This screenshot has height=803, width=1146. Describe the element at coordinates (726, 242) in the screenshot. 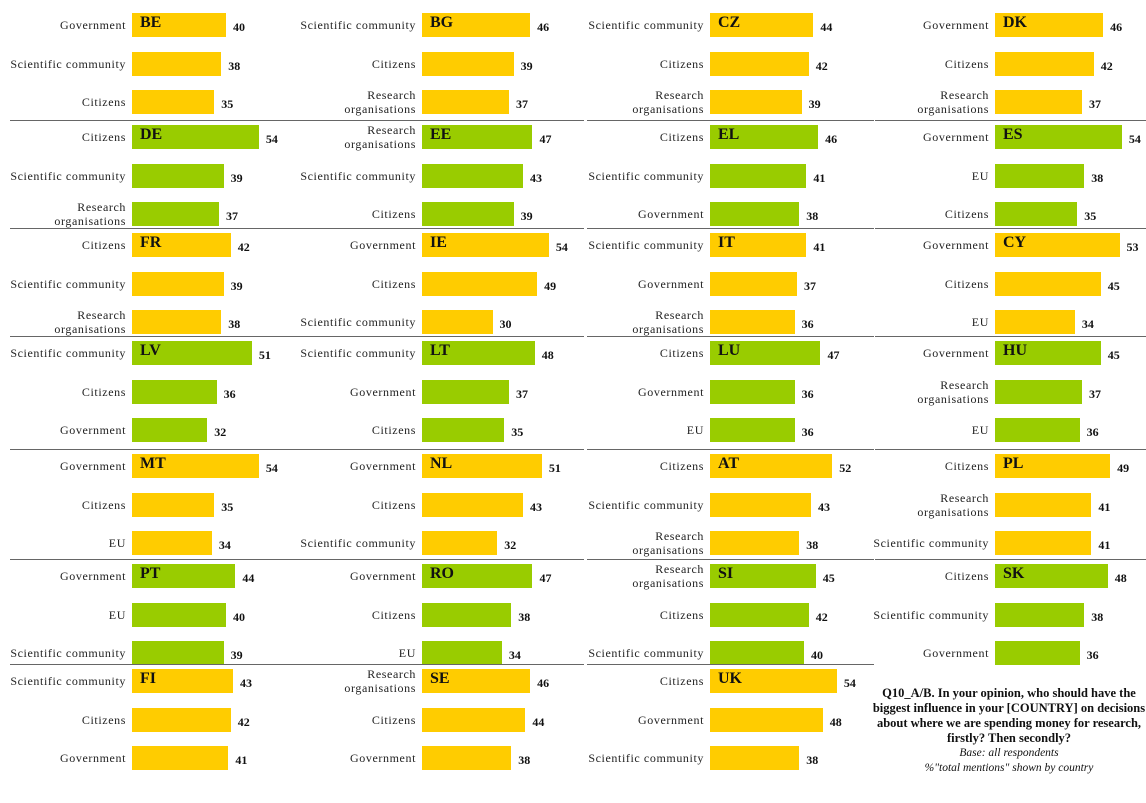

I see `country-code: IT` at that location.